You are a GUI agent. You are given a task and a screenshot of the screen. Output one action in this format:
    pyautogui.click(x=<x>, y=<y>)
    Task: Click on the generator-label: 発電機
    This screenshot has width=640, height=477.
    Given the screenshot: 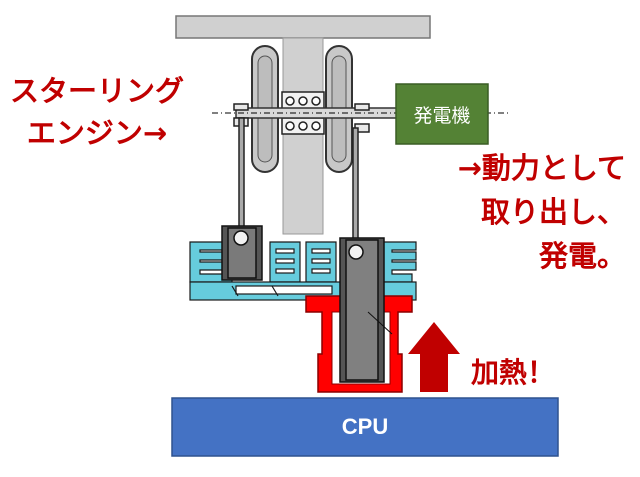 What is the action you would take?
    pyautogui.click(x=442, y=115)
    